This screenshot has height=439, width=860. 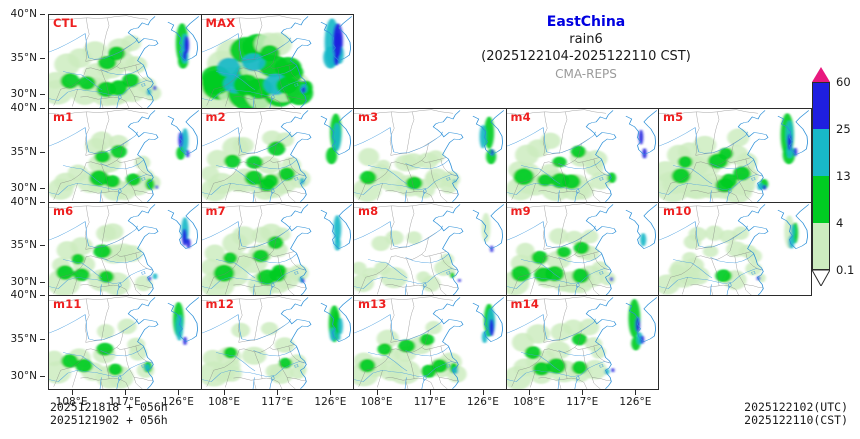 I want to click on map-panel-m6: m6, so click(x=125, y=249).